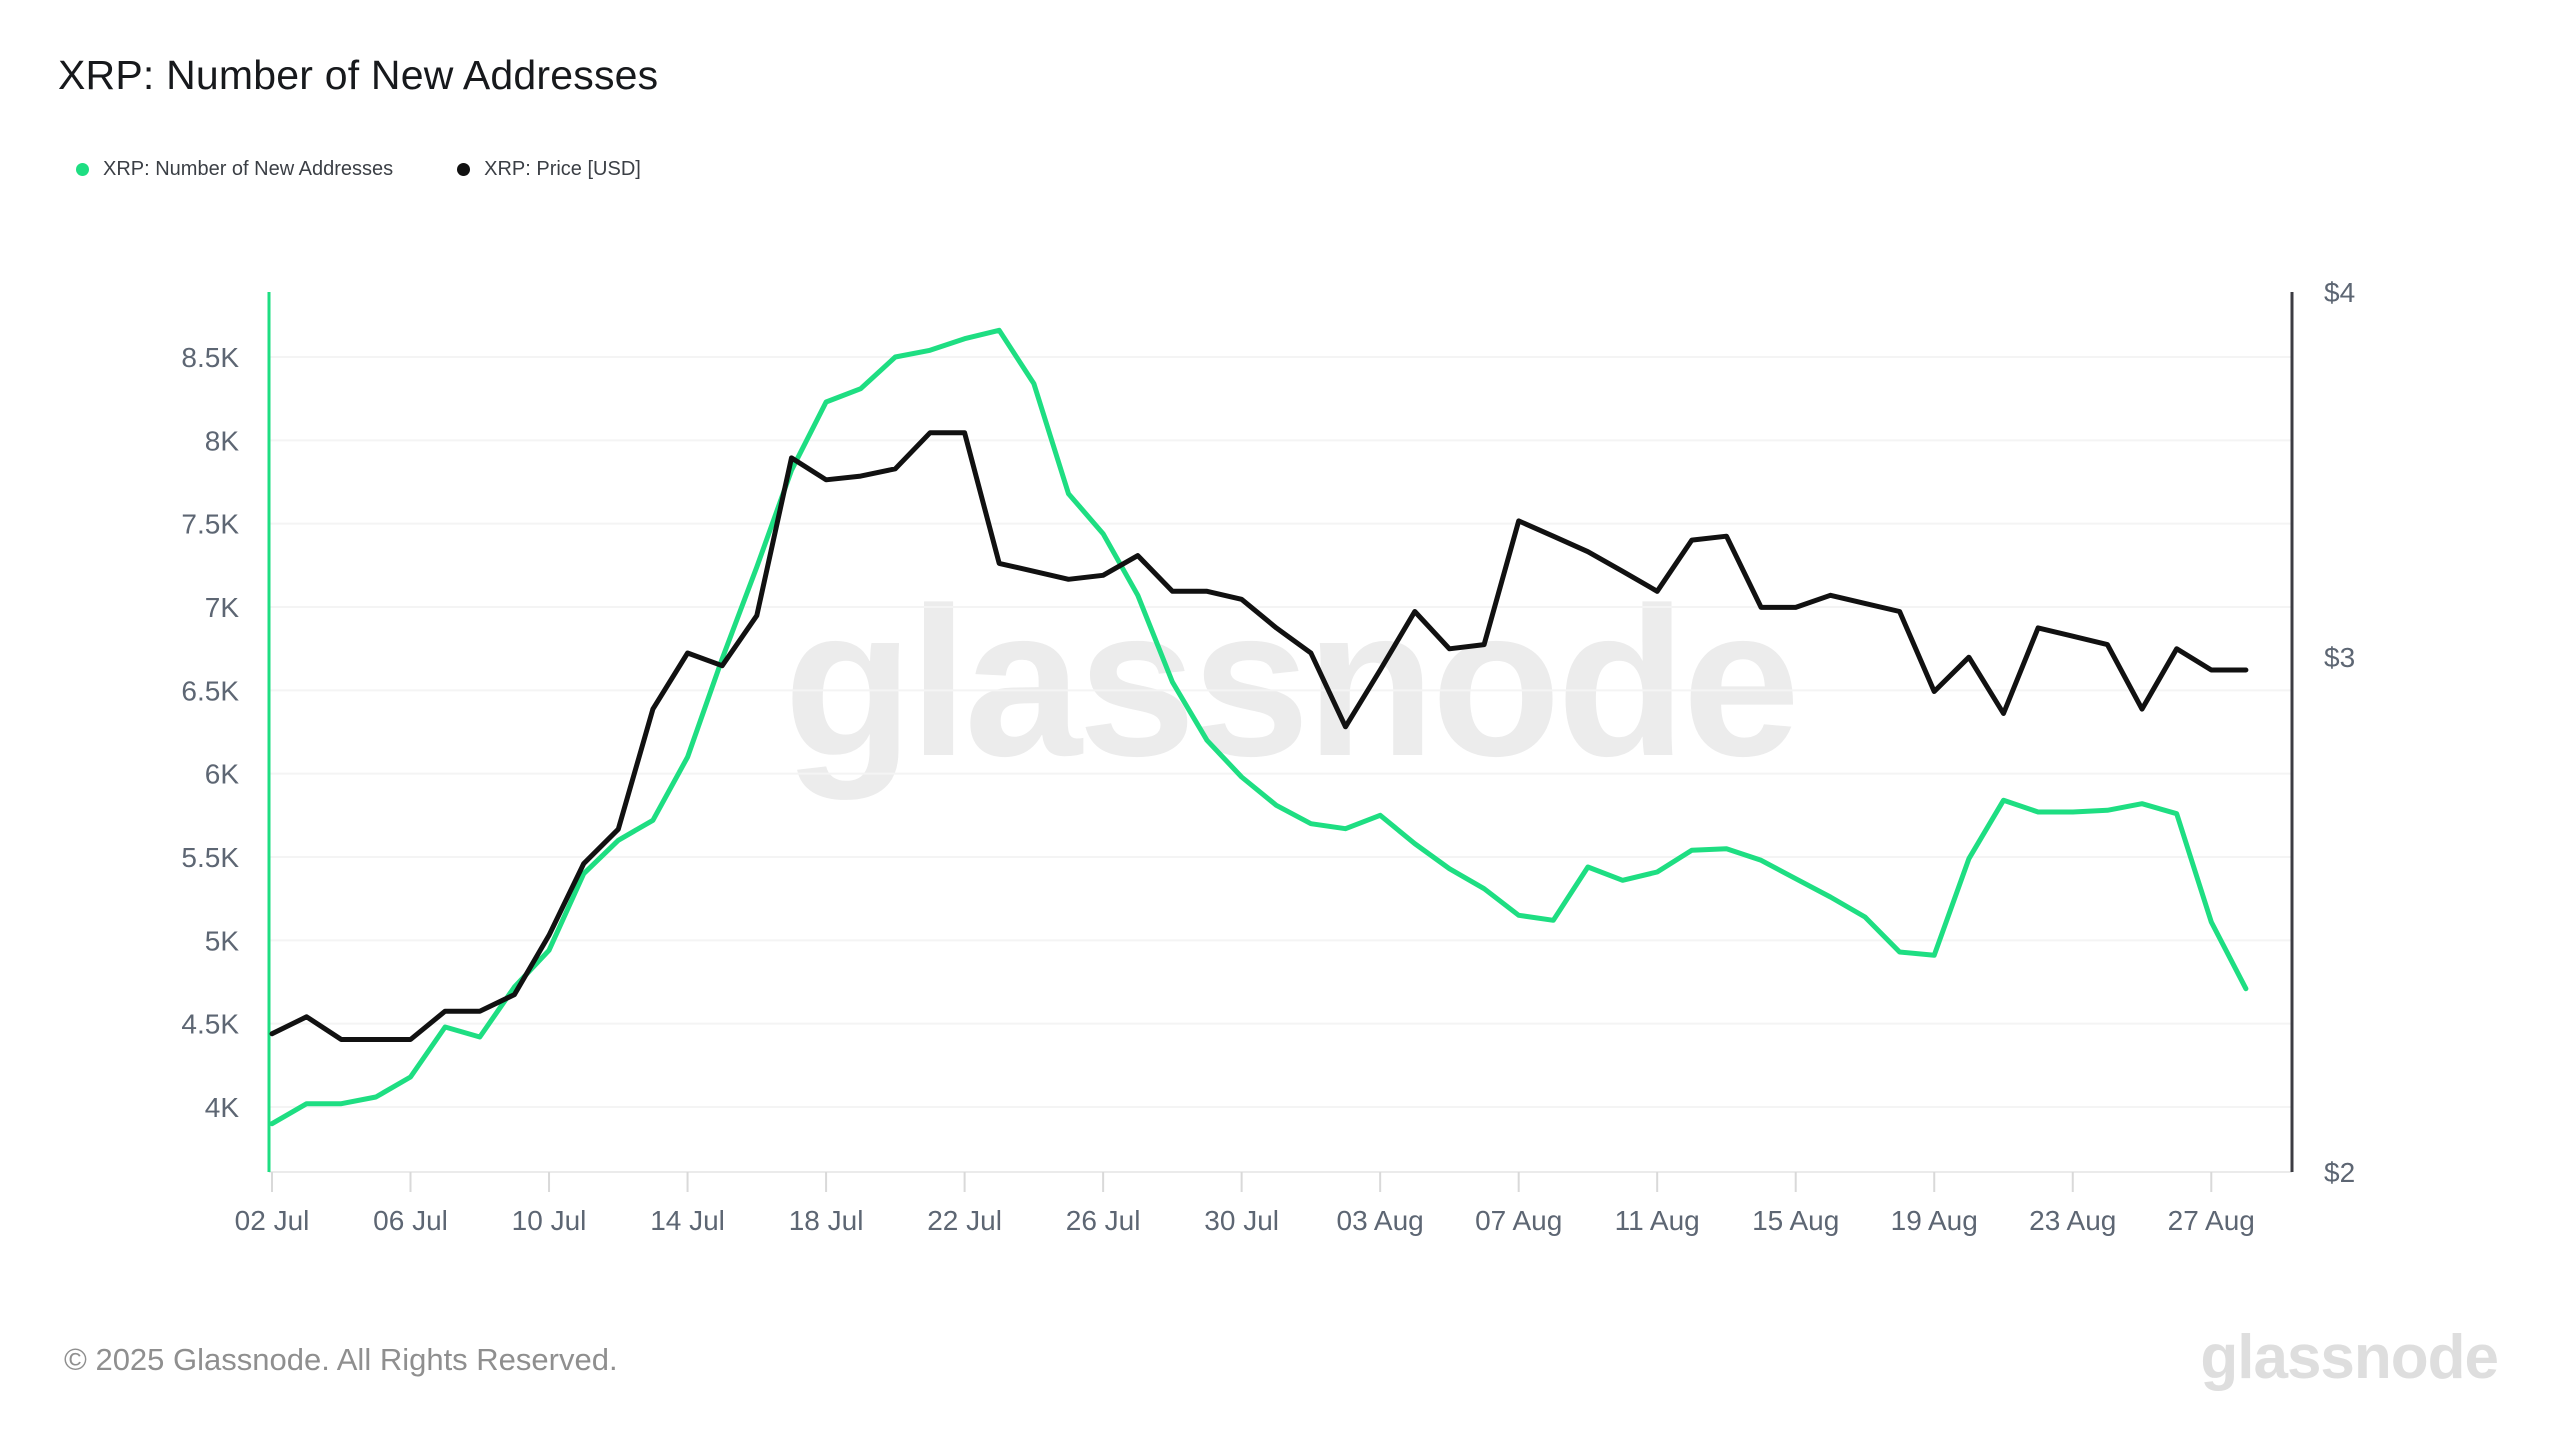  What do you see at coordinates (826, 1220) in the screenshot?
I see `x-axis-tick-label: 18 Jul` at bounding box center [826, 1220].